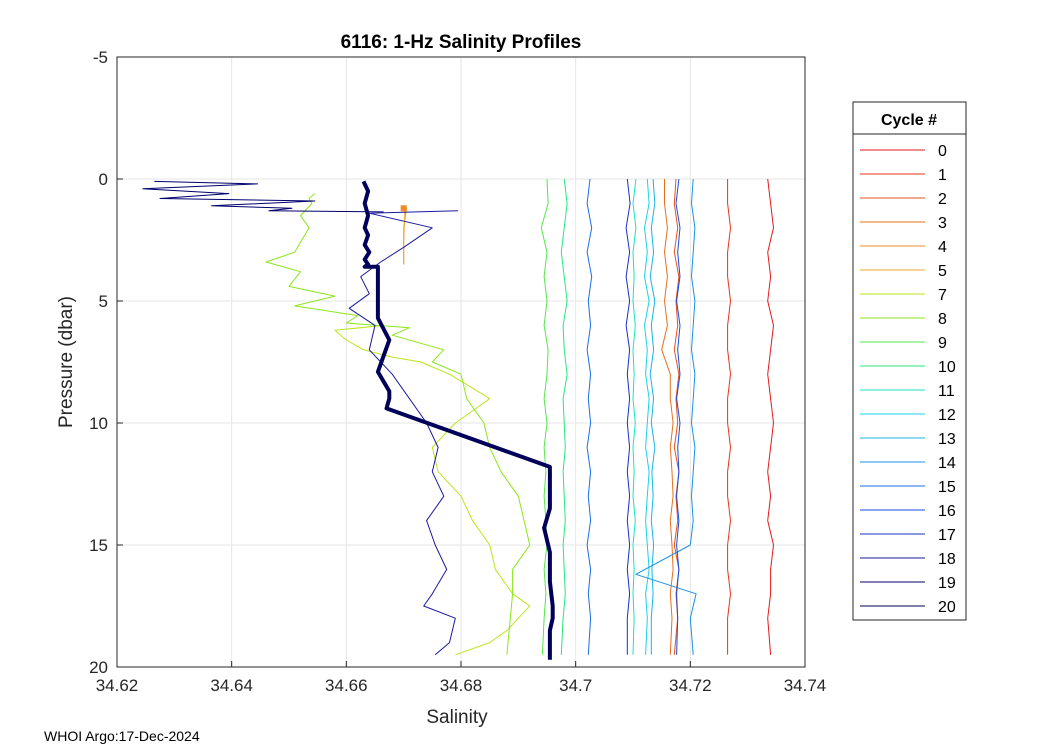  What do you see at coordinates (690, 685) in the screenshot?
I see `x-tick-label: 34.72` at bounding box center [690, 685].